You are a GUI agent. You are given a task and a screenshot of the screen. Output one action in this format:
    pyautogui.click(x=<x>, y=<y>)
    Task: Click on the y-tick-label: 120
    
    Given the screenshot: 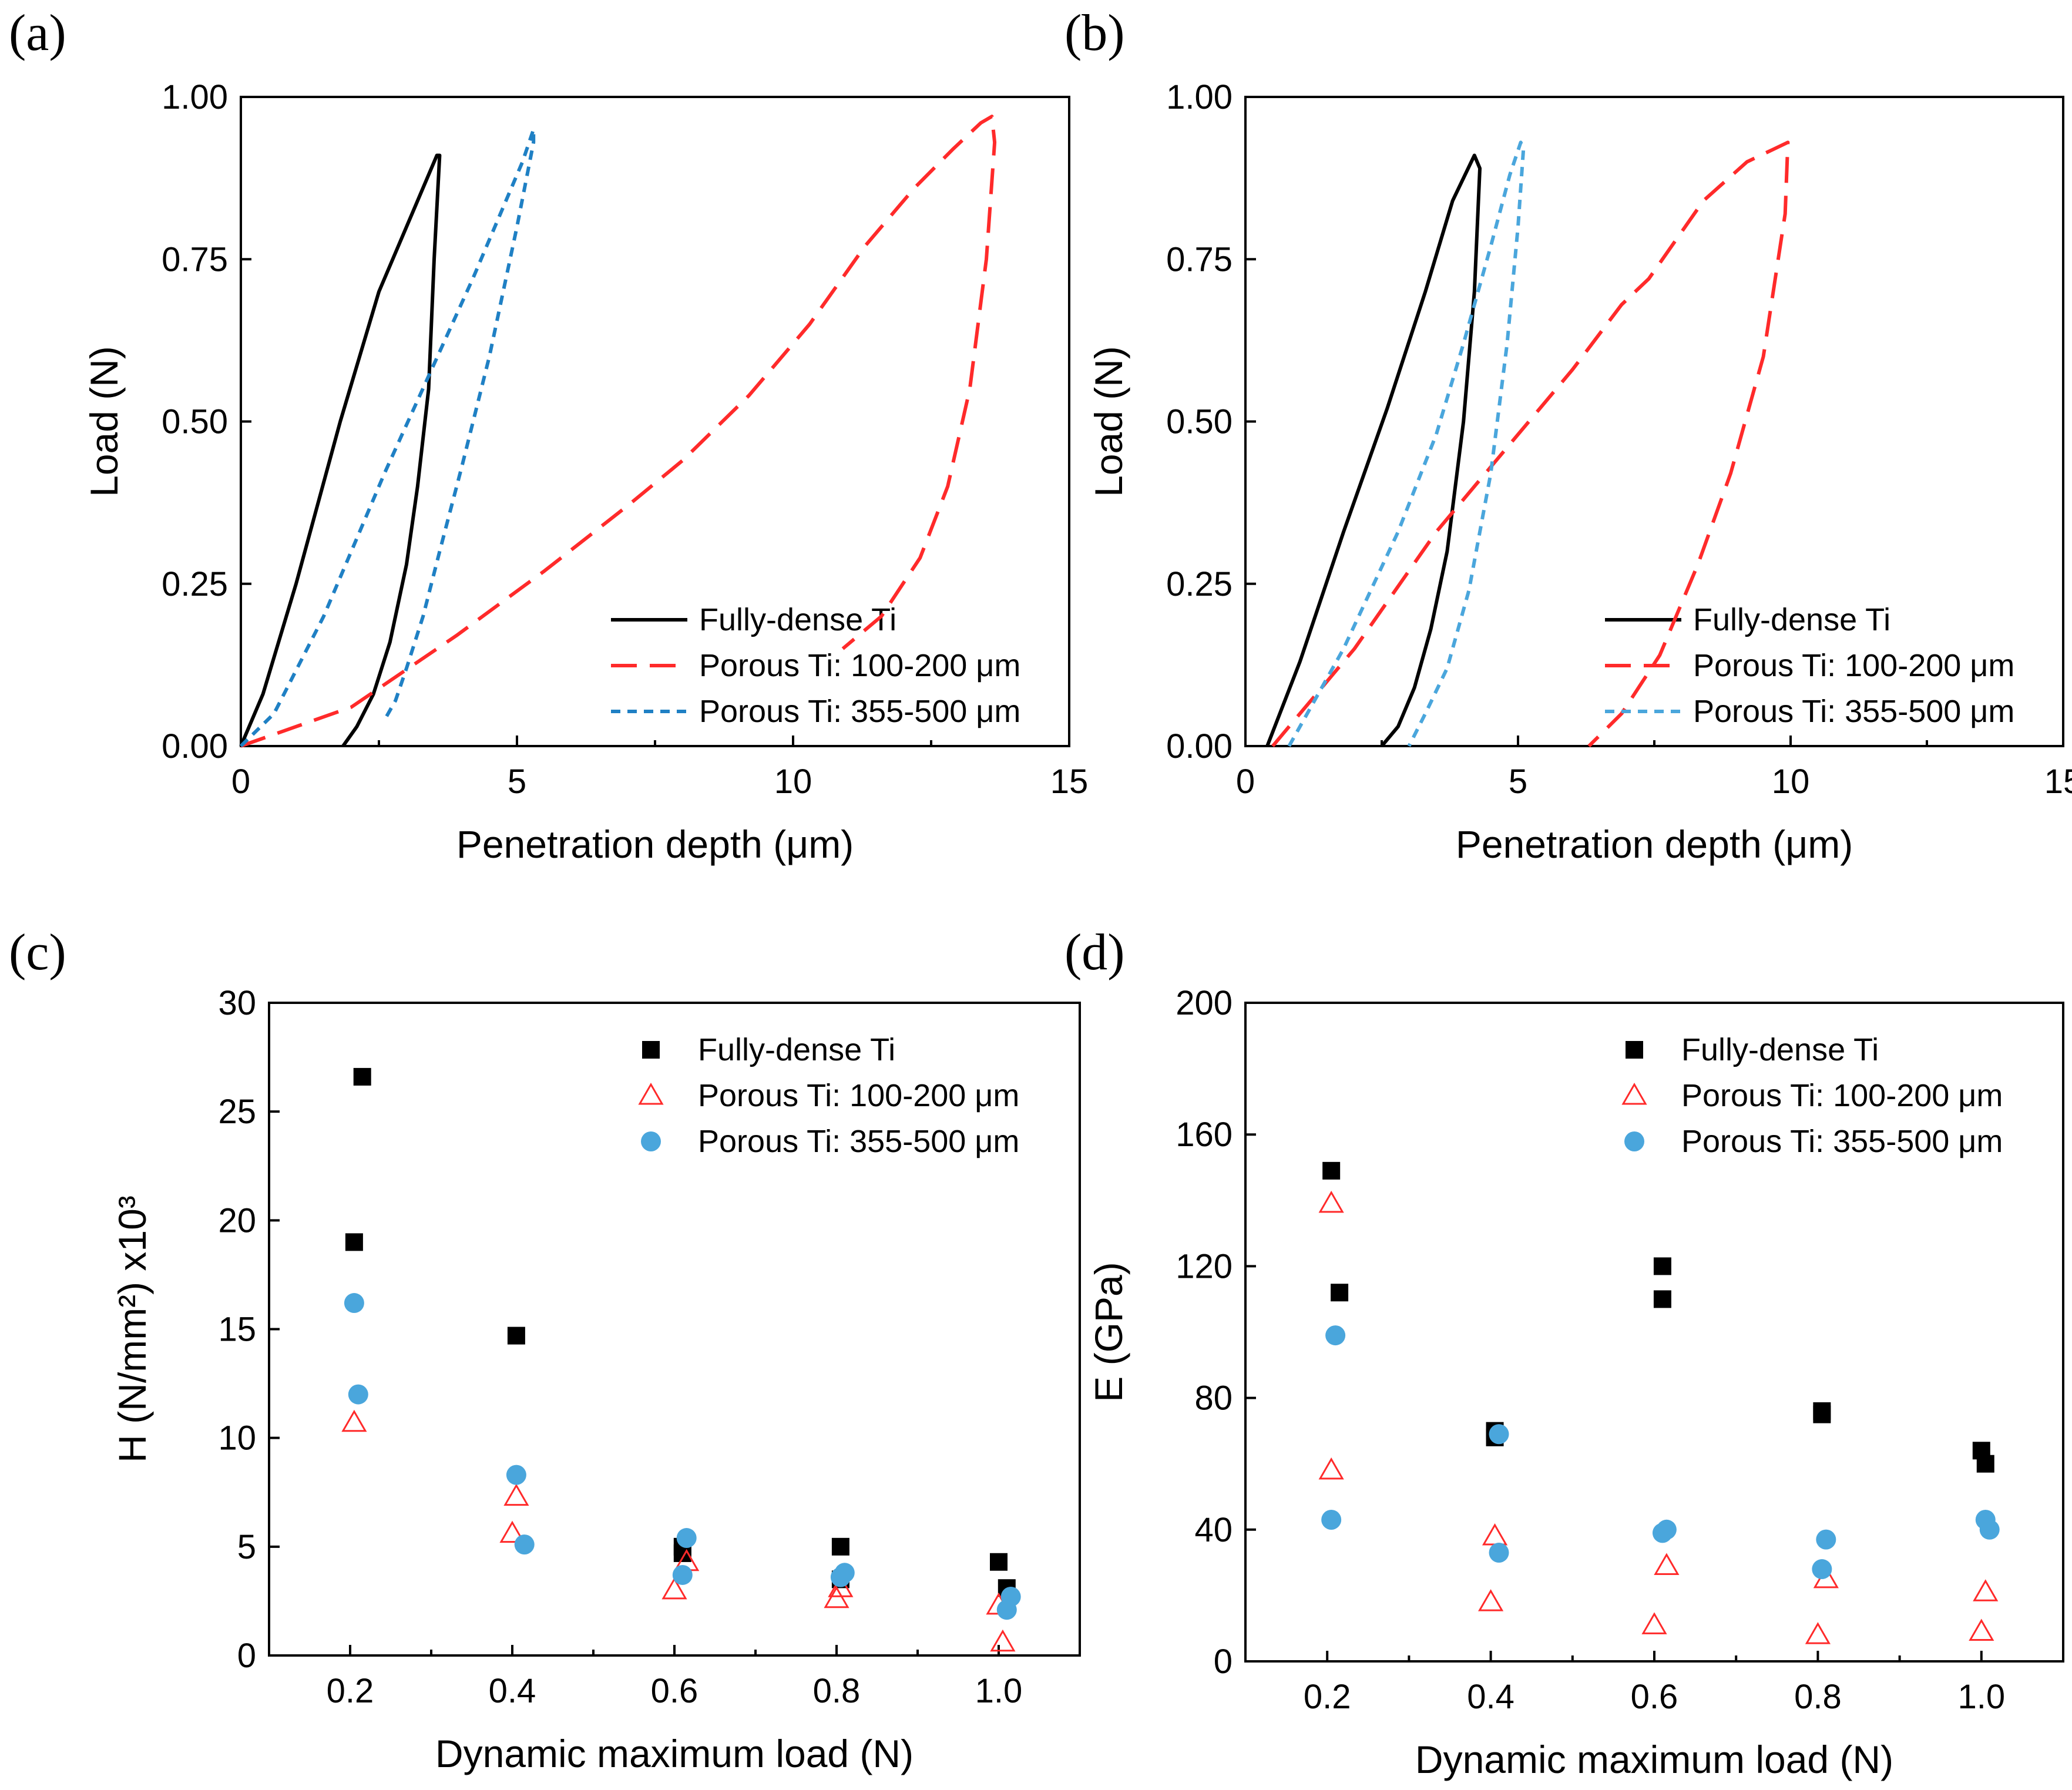 What is the action you would take?
    pyautogui.click(x=1205, y=1266)
    